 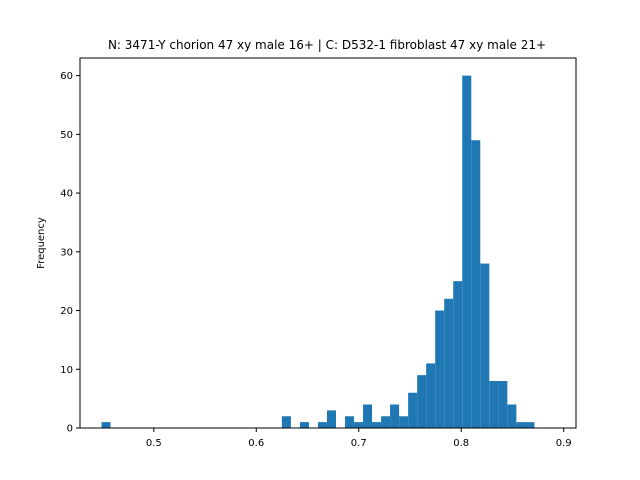 I want to click on y-tick-label: 40, so click(x=66, y=194).